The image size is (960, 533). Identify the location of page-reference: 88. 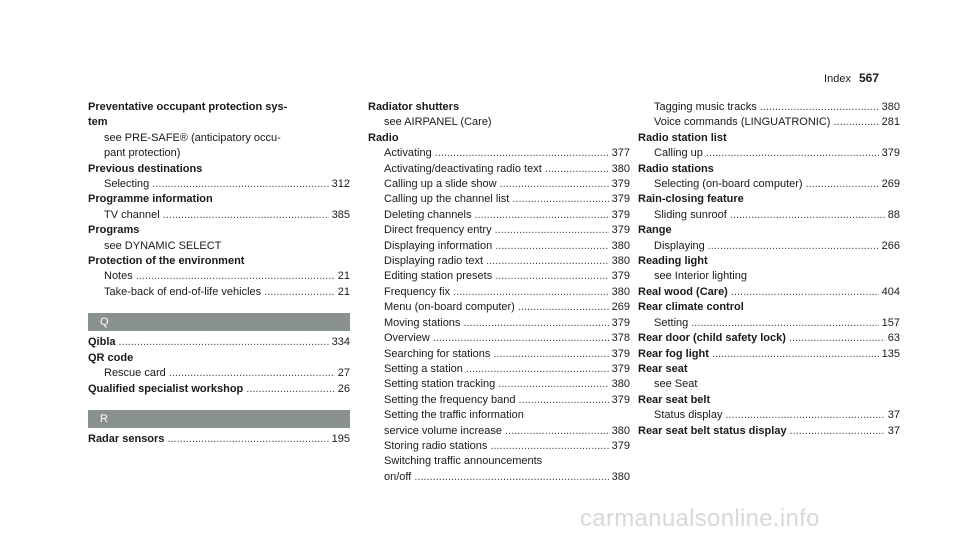
(893, 214).